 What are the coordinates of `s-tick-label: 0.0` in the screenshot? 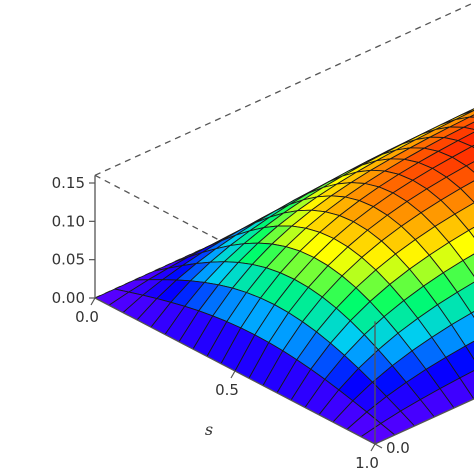 It's located at (87, 317).